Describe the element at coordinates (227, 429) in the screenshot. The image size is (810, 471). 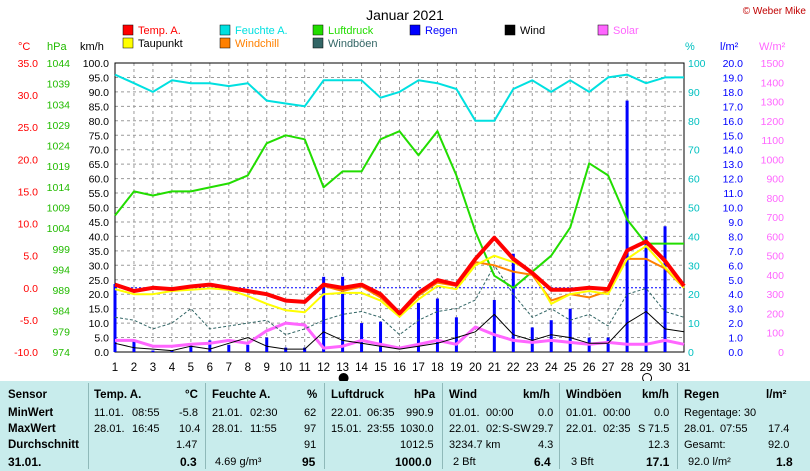
I see `humidity-max-date: 28.01.` at that location.